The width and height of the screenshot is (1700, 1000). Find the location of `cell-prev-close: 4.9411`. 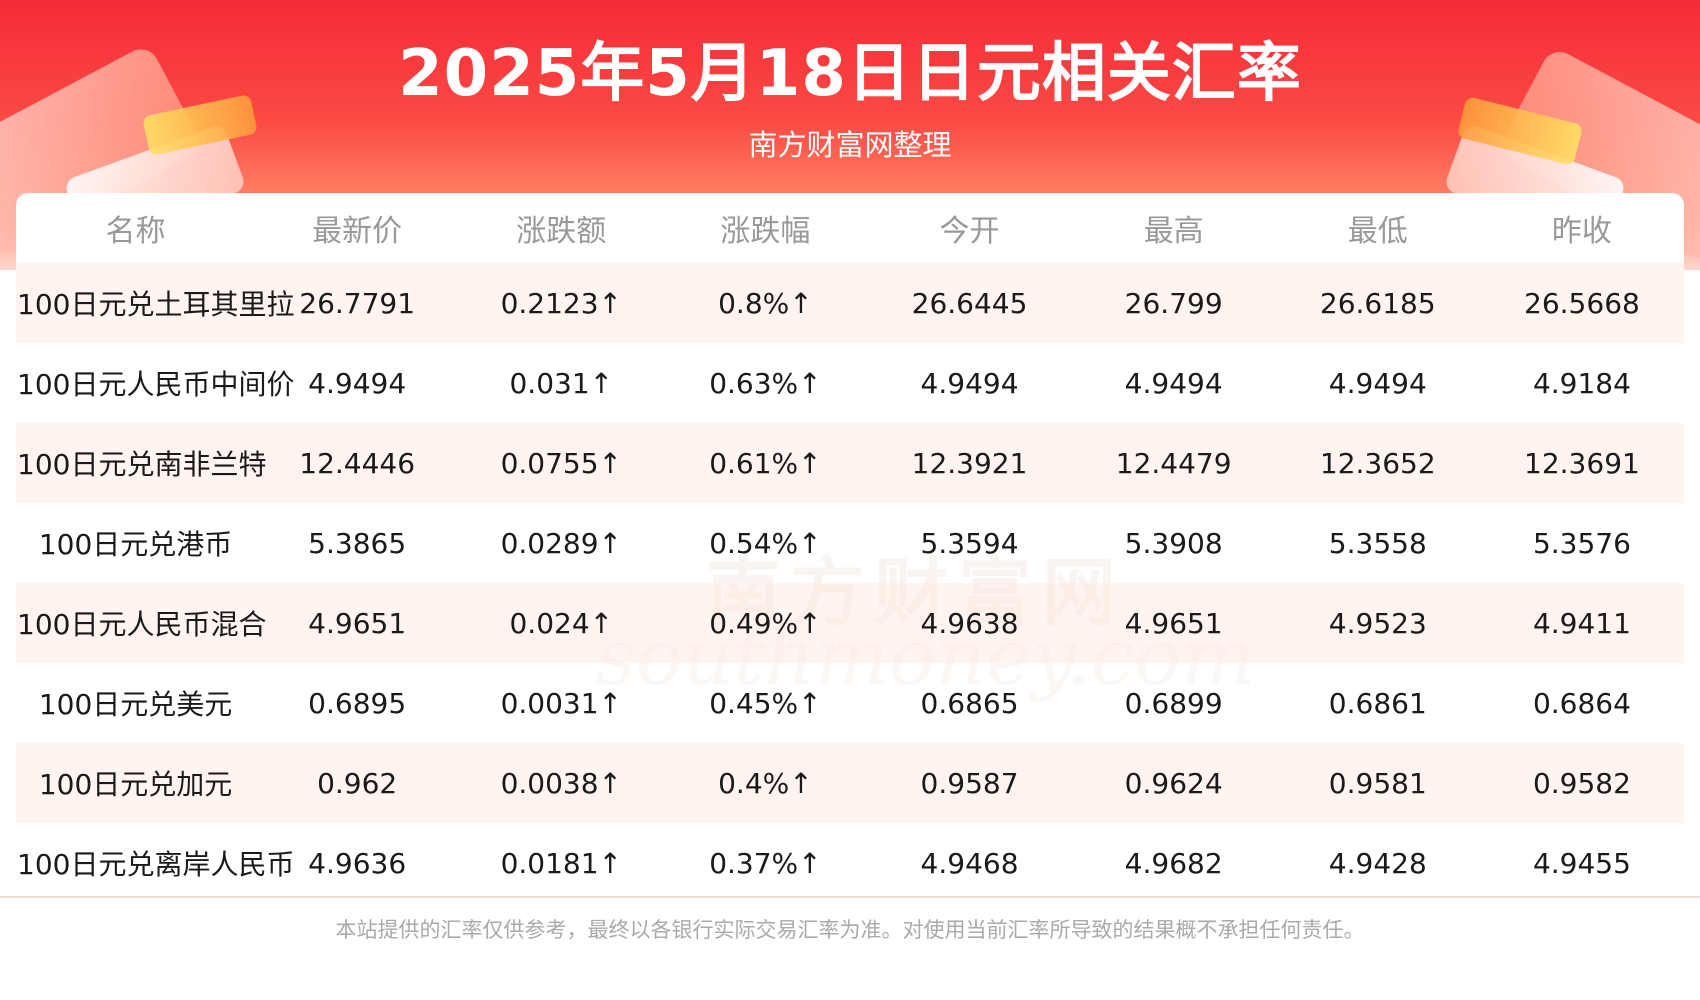

cell-prev-close: 4.9411 is located at coordinates (1581, 623).